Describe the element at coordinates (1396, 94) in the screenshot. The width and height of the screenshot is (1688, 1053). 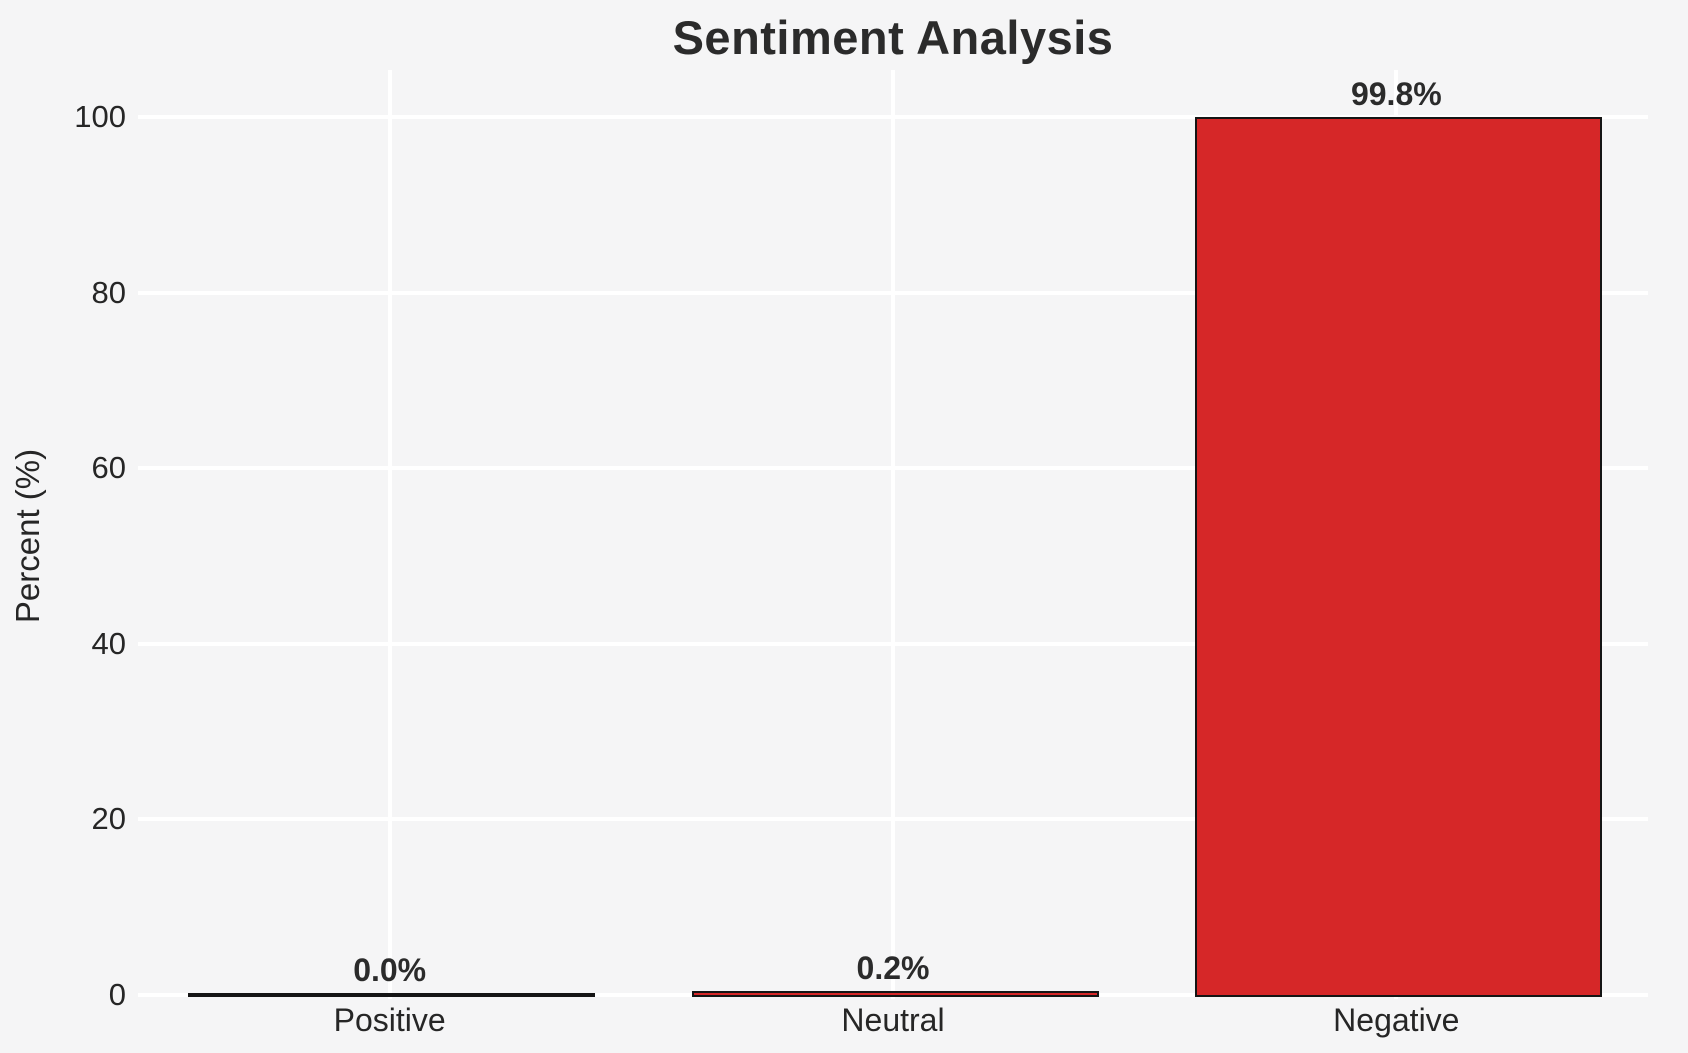
I see `bar-value-label-negative: 99.8%` at that location.